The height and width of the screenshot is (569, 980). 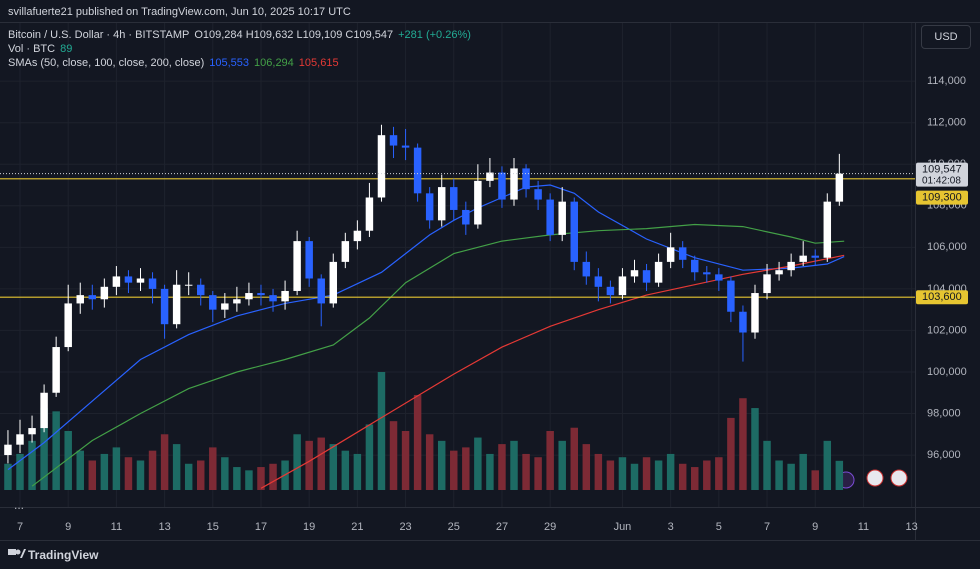 I want to click on x-tick-label: 27, so click(x=502, y=527).